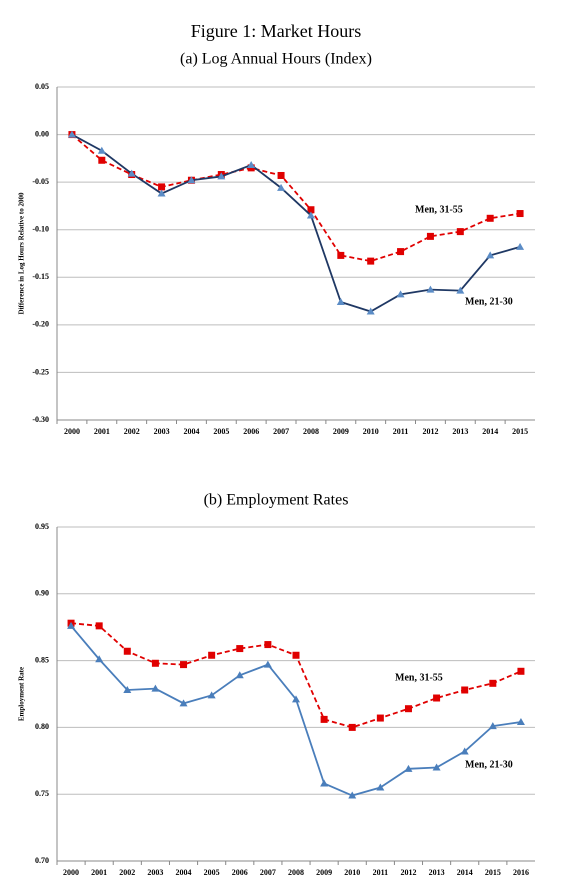 Image resolution: width=561 pixels, height=883 pixels. What do you see at coordinates (42, 726) in the screenshot?
I see `y-tick-label: 0.80` at bounding box center [42, 726].